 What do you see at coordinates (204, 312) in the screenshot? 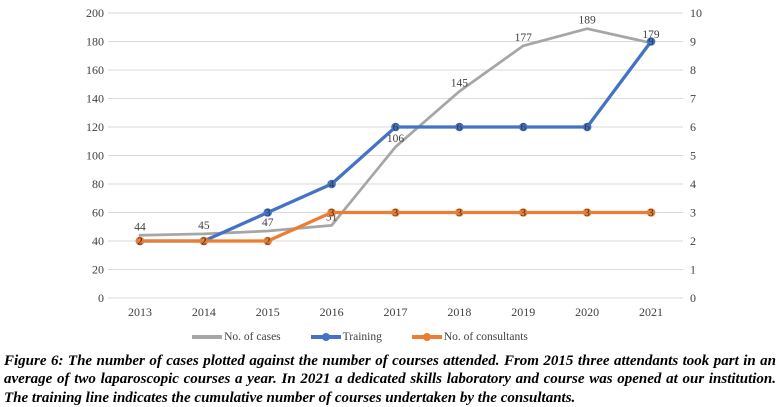
I see `x-axis-tick: 2014` at bounding box center [204, 312].